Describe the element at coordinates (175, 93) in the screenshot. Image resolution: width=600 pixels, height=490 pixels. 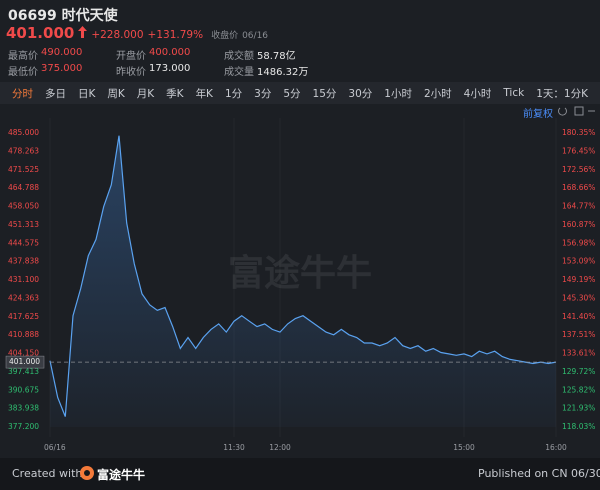
I see `tab: 季K` at that location.